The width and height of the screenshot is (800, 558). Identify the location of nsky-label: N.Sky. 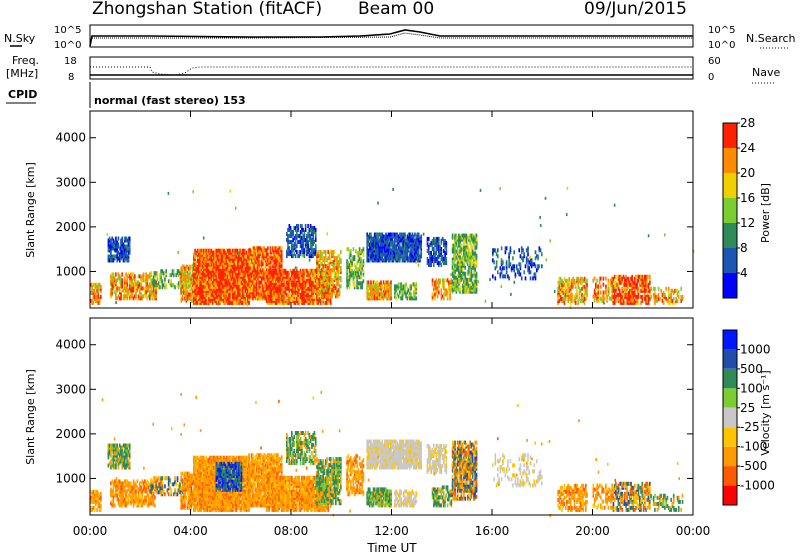
(20, 38).